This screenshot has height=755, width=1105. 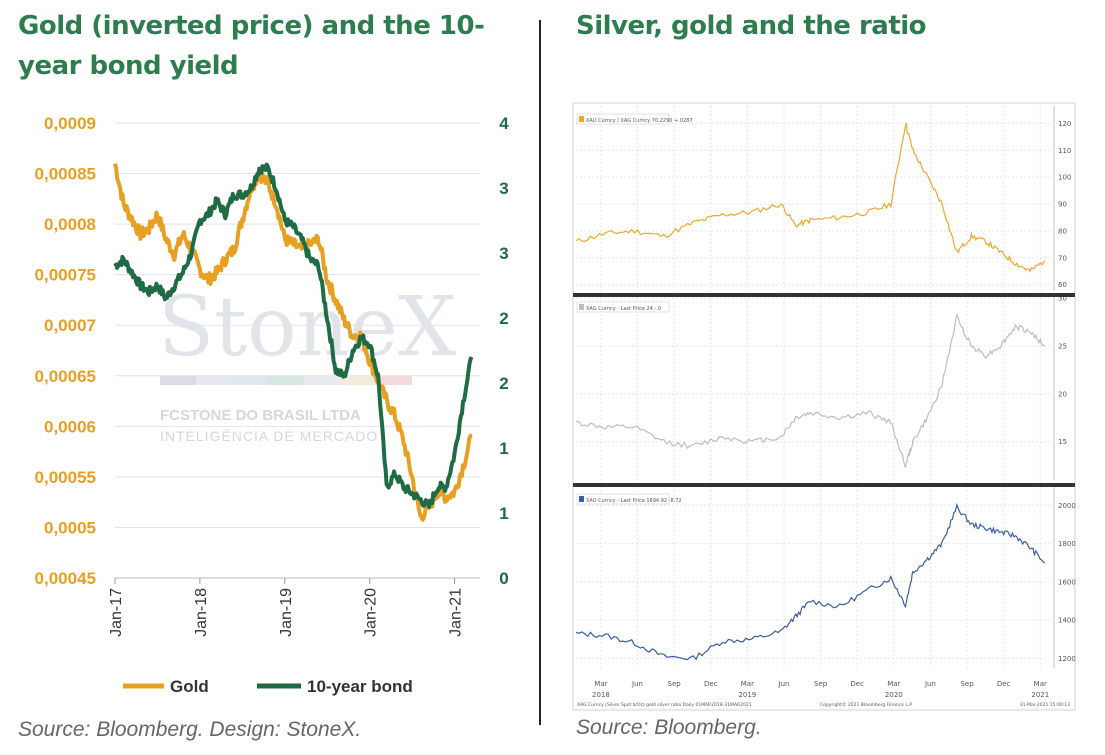 I want to click on right-y-tick-label: 20, so click(x=1062, y=394).